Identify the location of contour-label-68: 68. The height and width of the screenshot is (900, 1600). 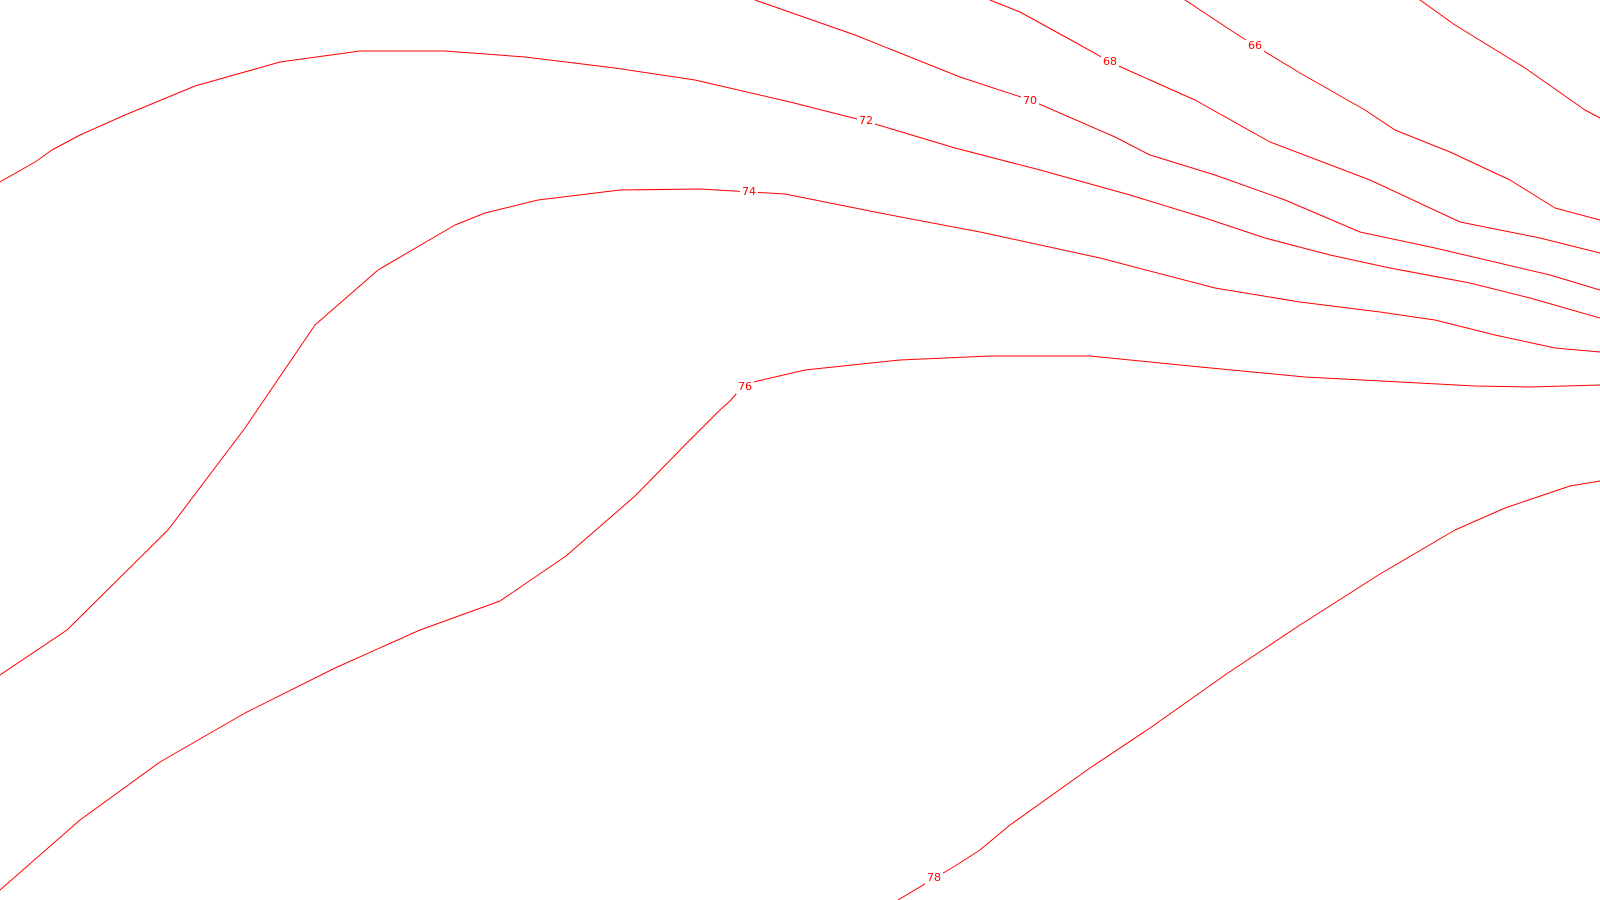
(1110, 61).